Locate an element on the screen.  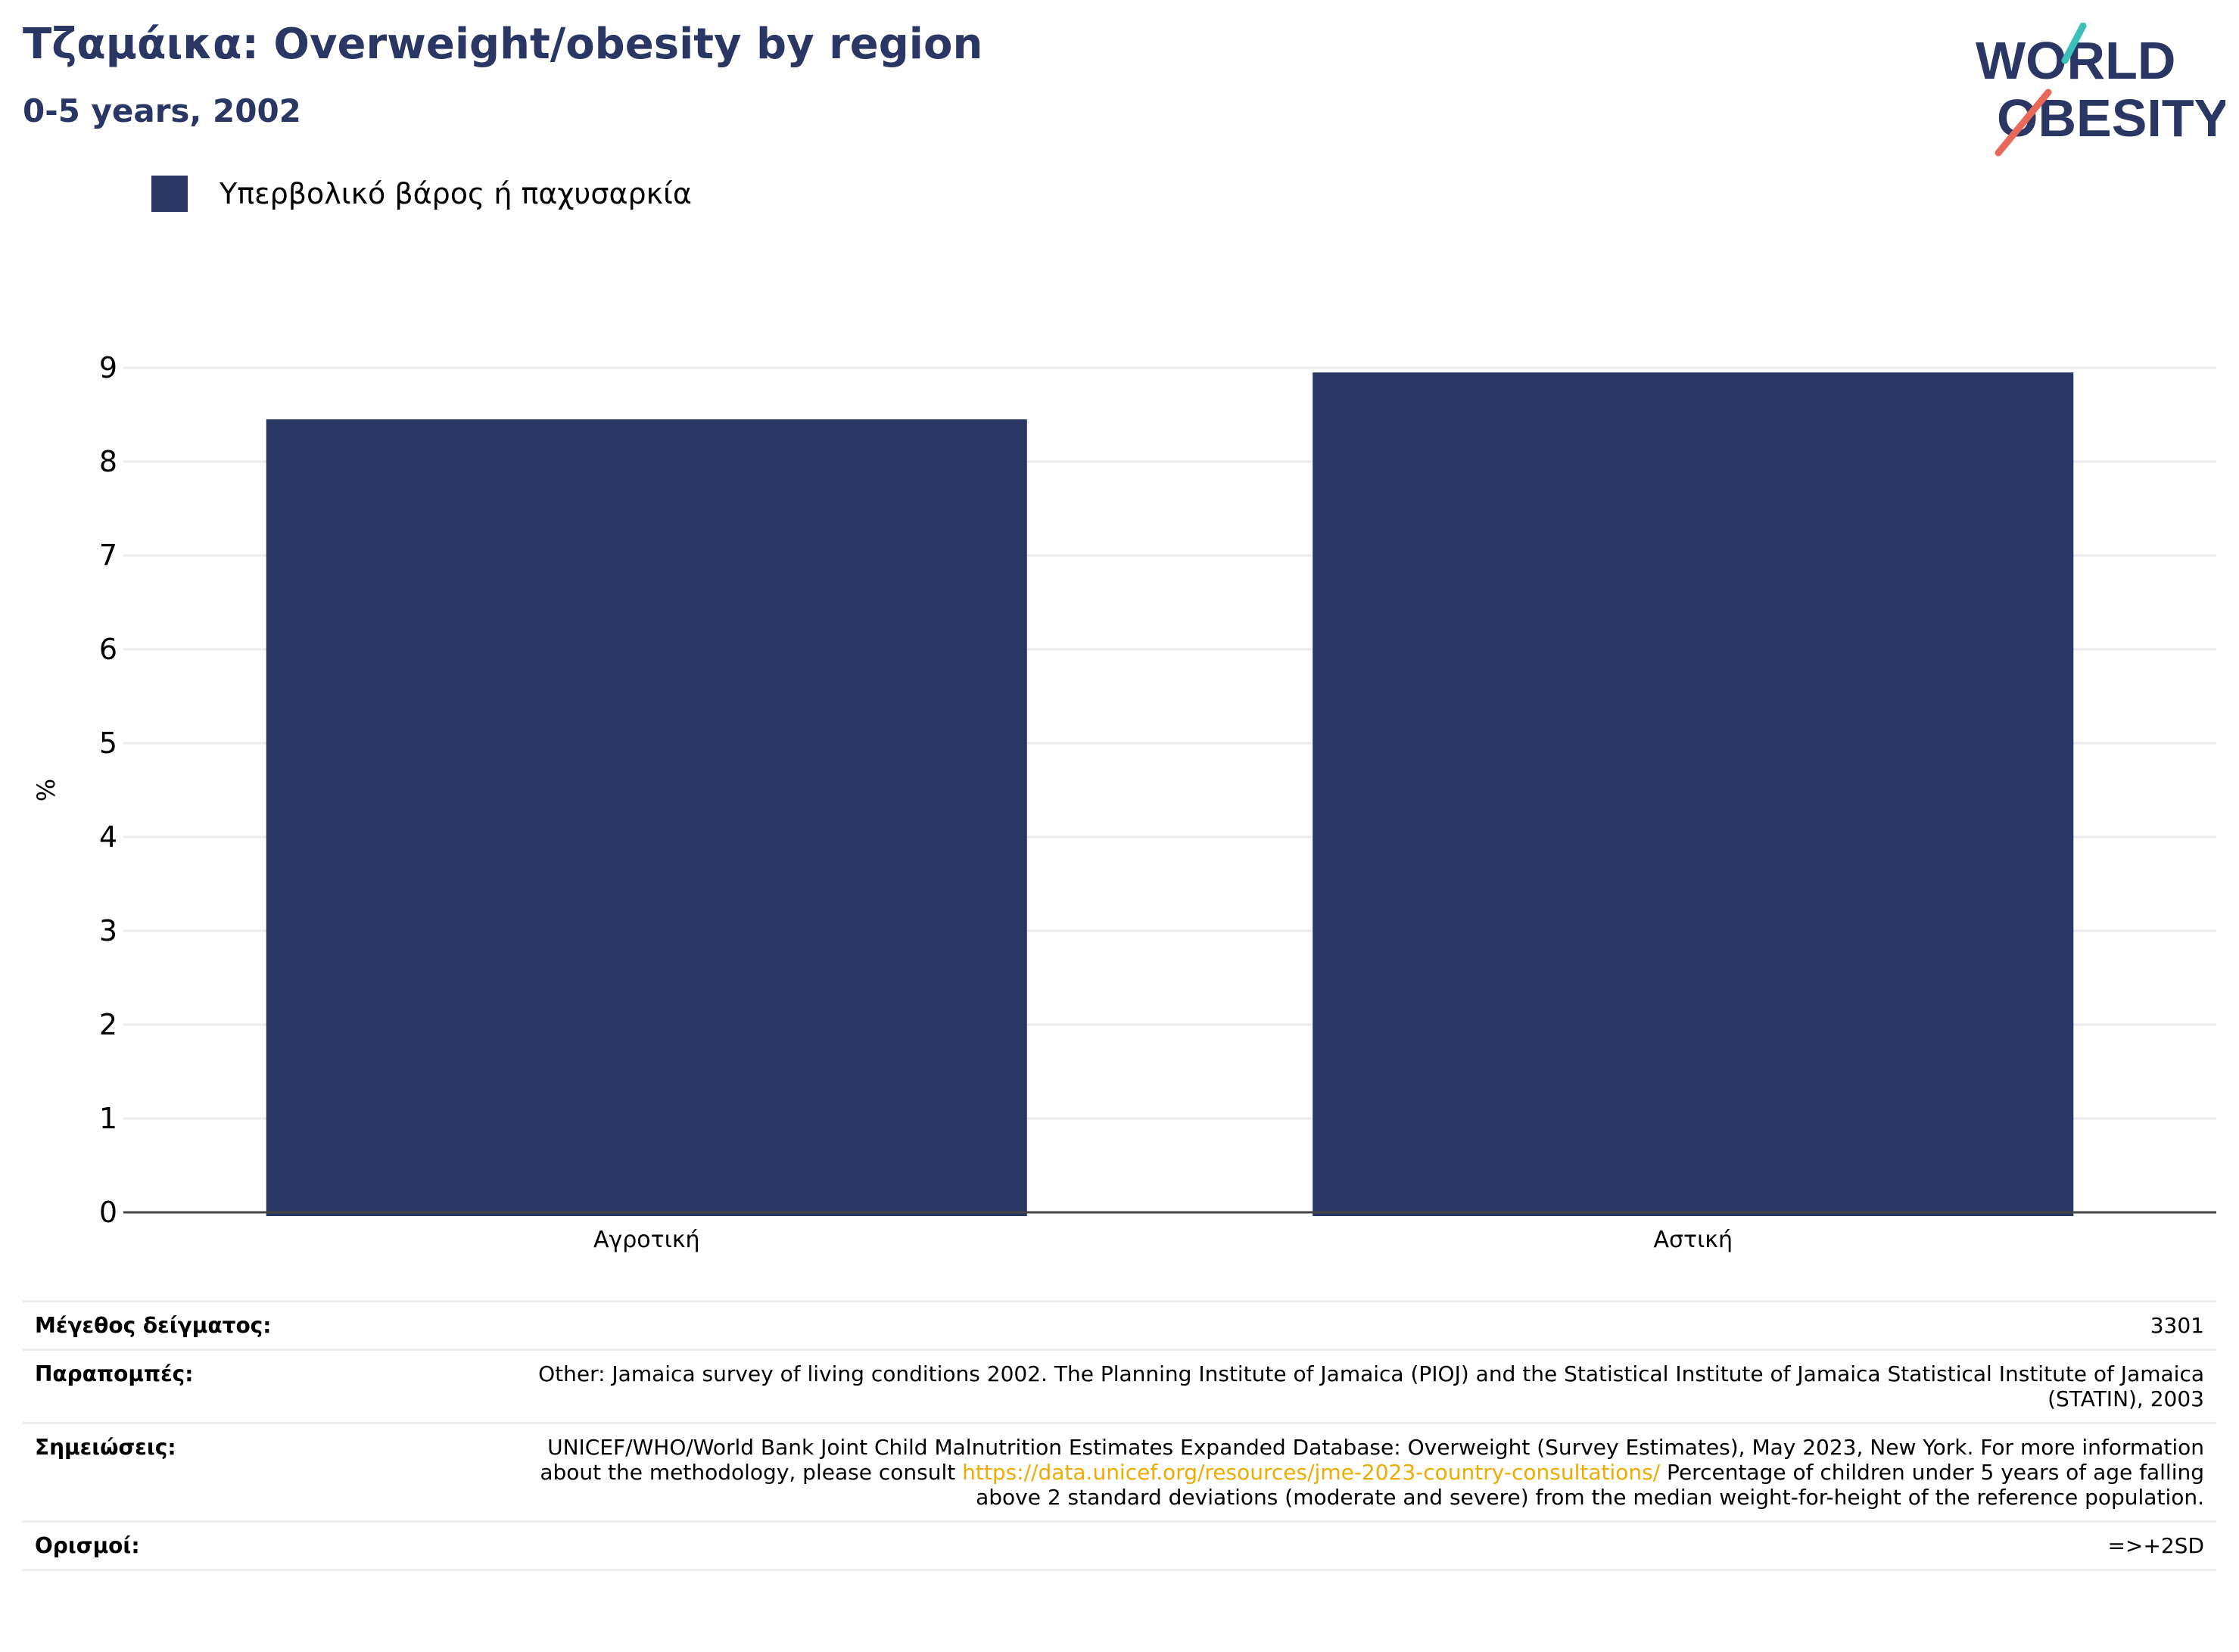
y-axis-label: % is located at coordinates (47, 790).